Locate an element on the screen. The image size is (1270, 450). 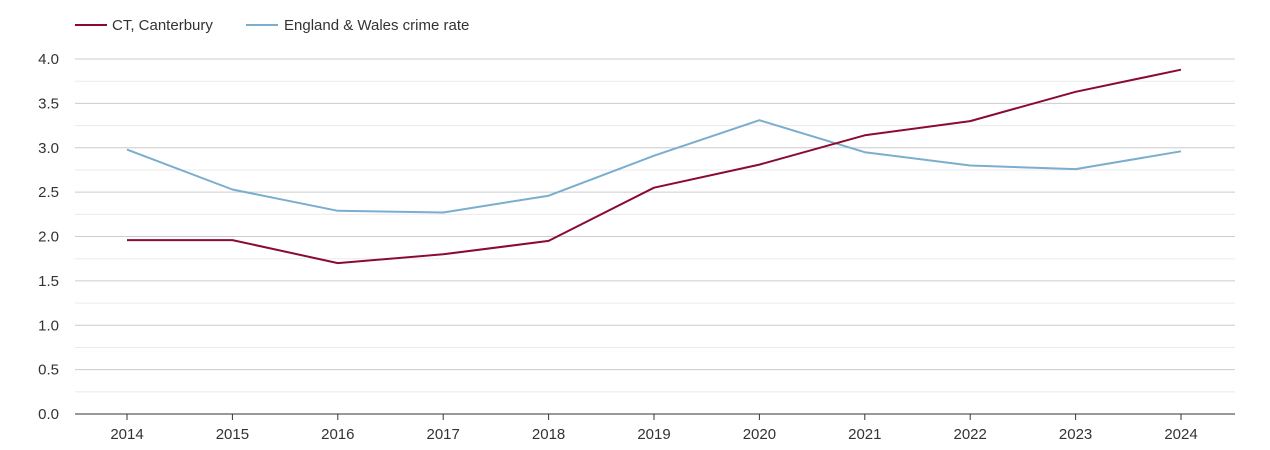
x-tick-label: 2015 is located at coordinates (232, 434).